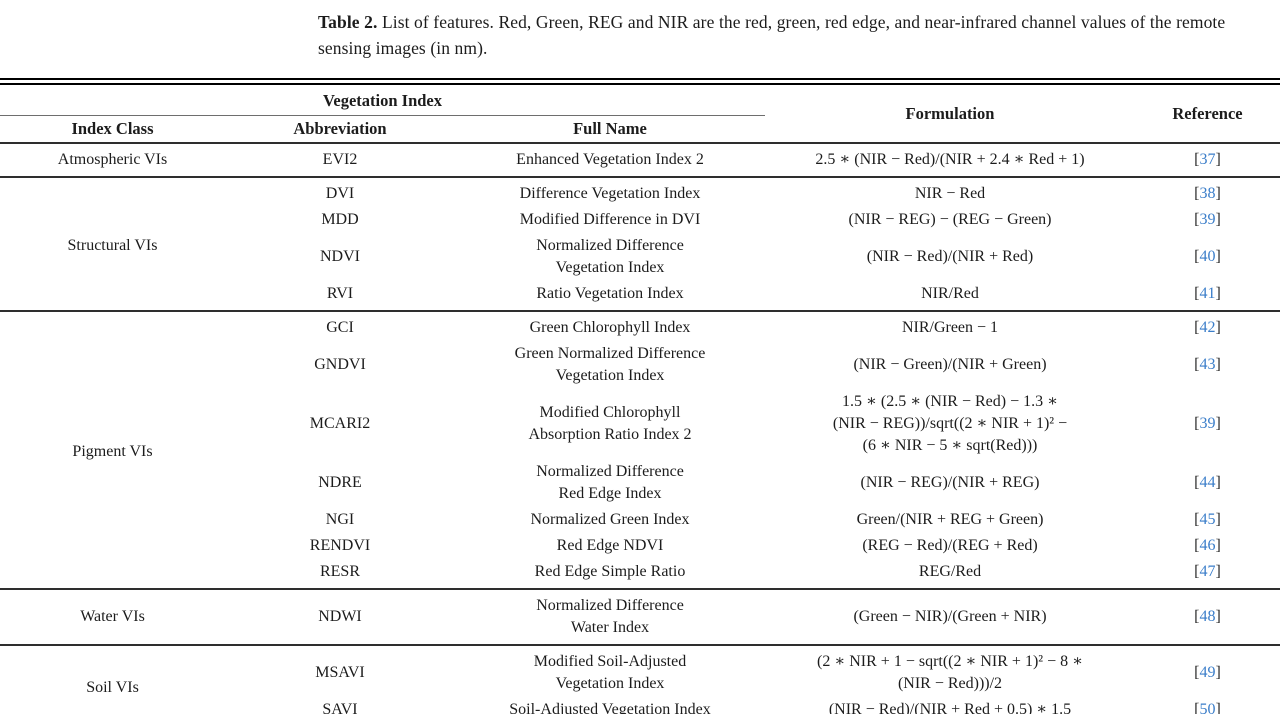 The height and width of the screenshot is (714, 1280). Describe the element at coordinates (950, 327) in the screenshot. I see `formulation-cell: NIR/Green − 1` at that location.